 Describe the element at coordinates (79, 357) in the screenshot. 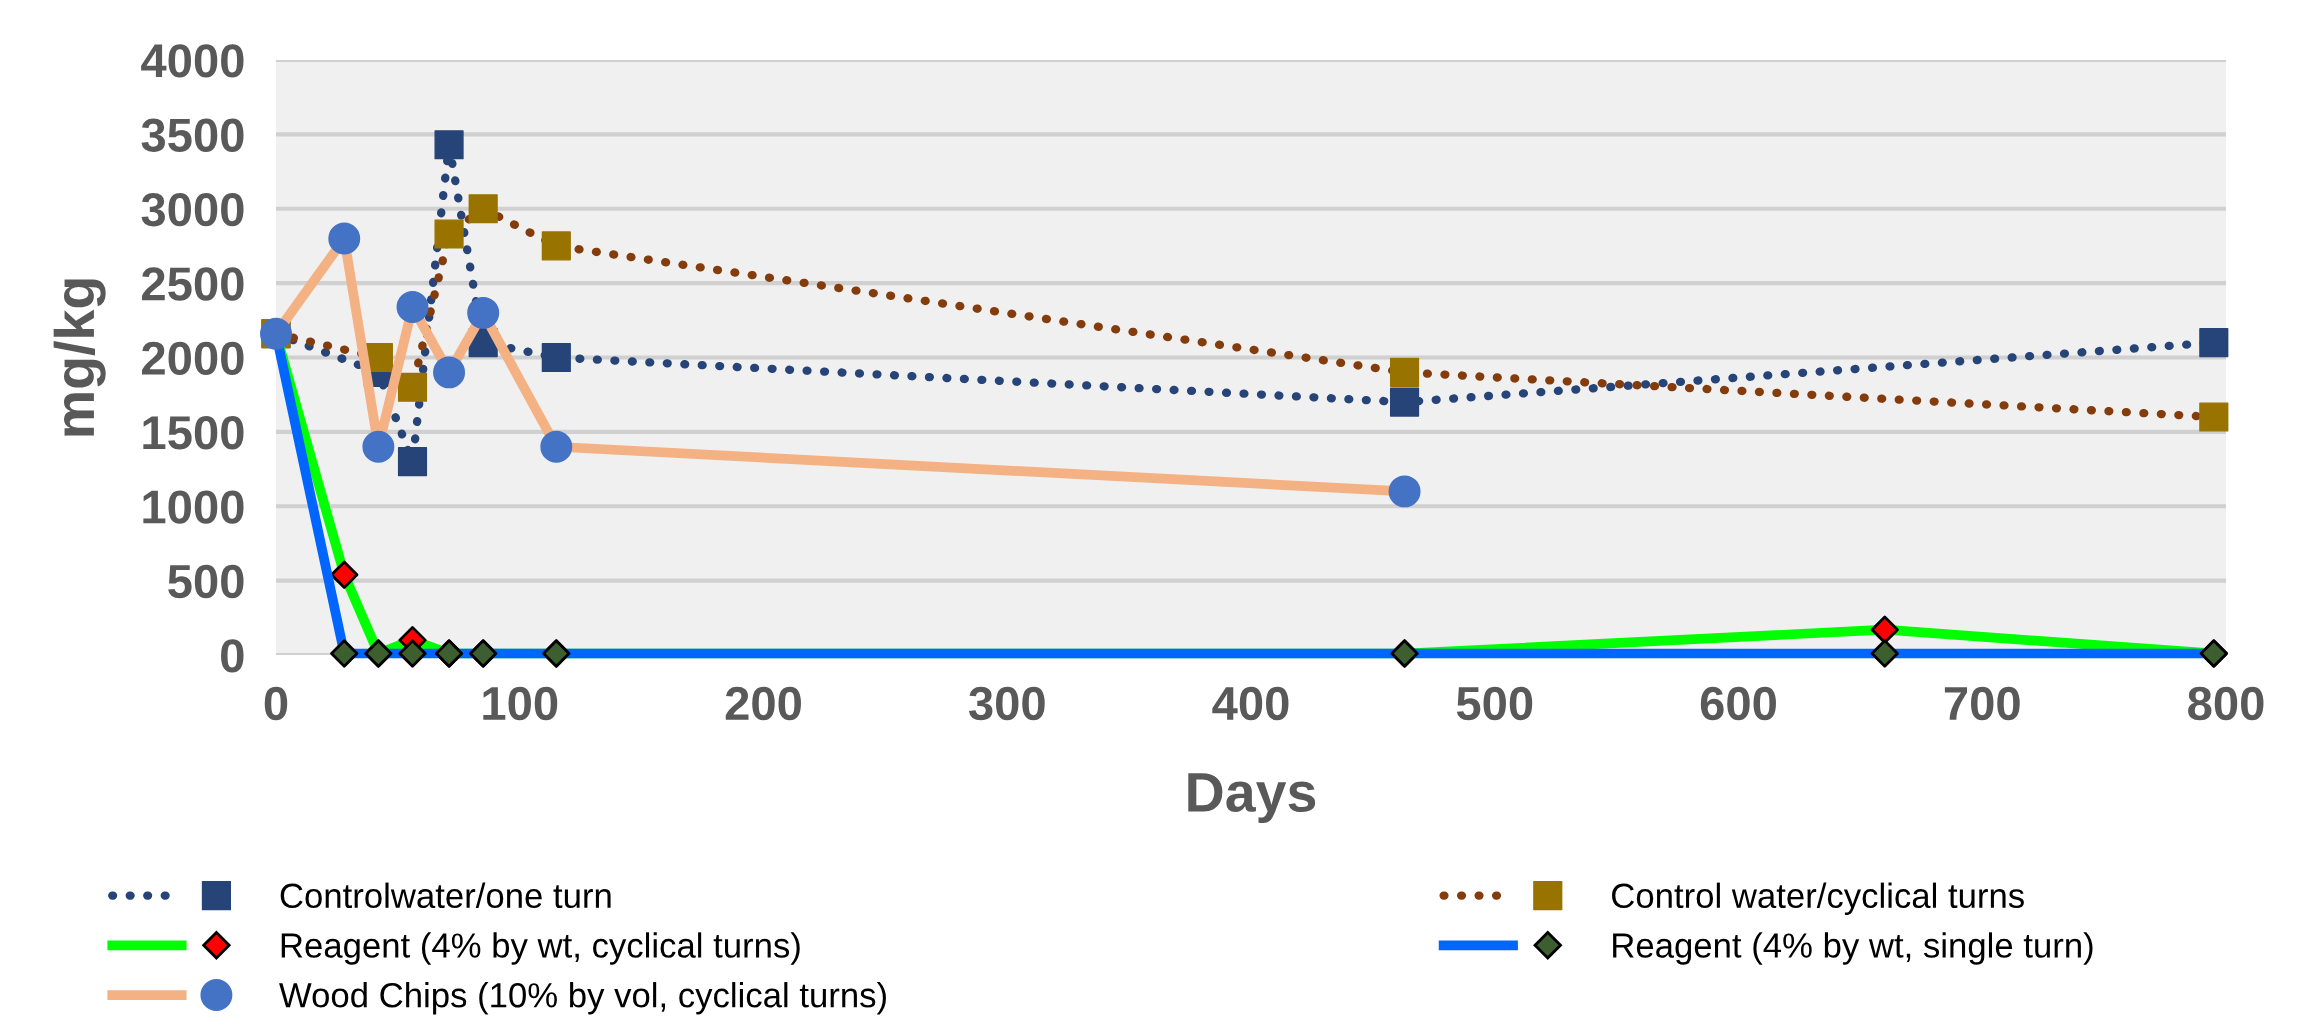

I see `y-axis-title: mg/kg` at that location.